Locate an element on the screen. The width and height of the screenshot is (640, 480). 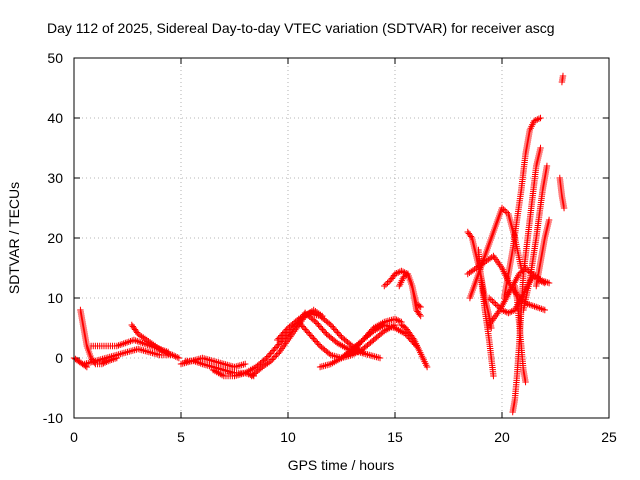
y-tick-label: 40 is located at coordinates (55, 118).